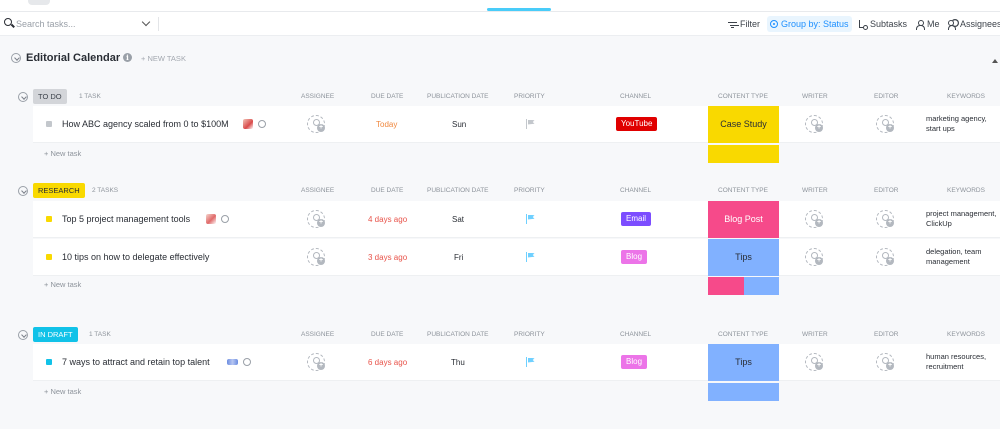 This screenshot has width=1000, height=429. I want to click on due-date: 3 days ago, so click(388, 257).